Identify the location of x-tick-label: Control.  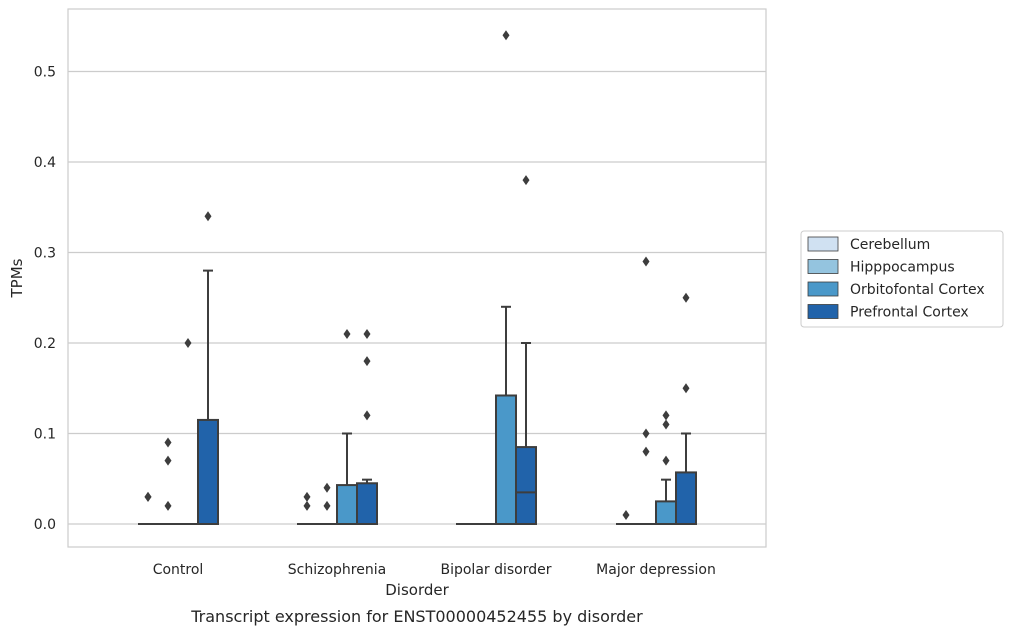
(178, 570).